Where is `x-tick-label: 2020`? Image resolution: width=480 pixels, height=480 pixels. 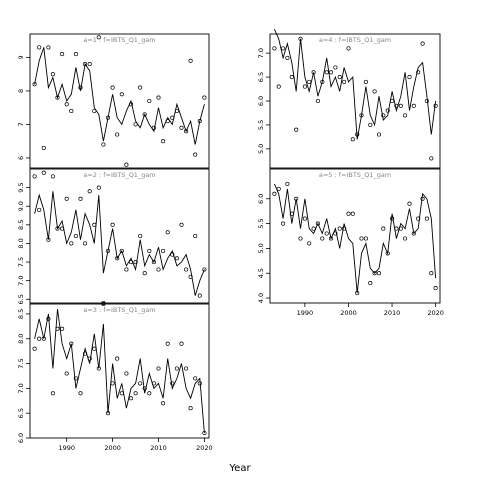 x-tick-label: 2020 is located at coordinates (435, 313).